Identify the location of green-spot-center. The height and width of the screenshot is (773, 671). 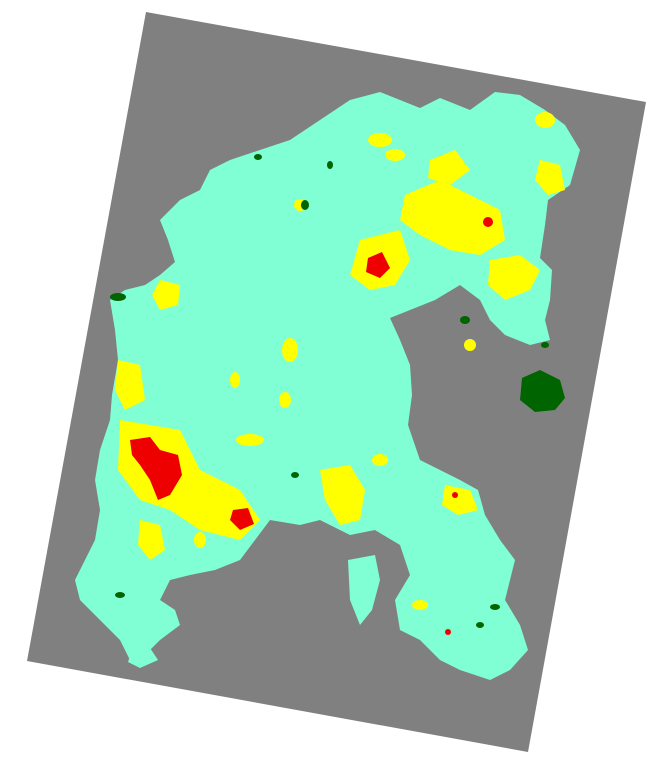
(295, 475).